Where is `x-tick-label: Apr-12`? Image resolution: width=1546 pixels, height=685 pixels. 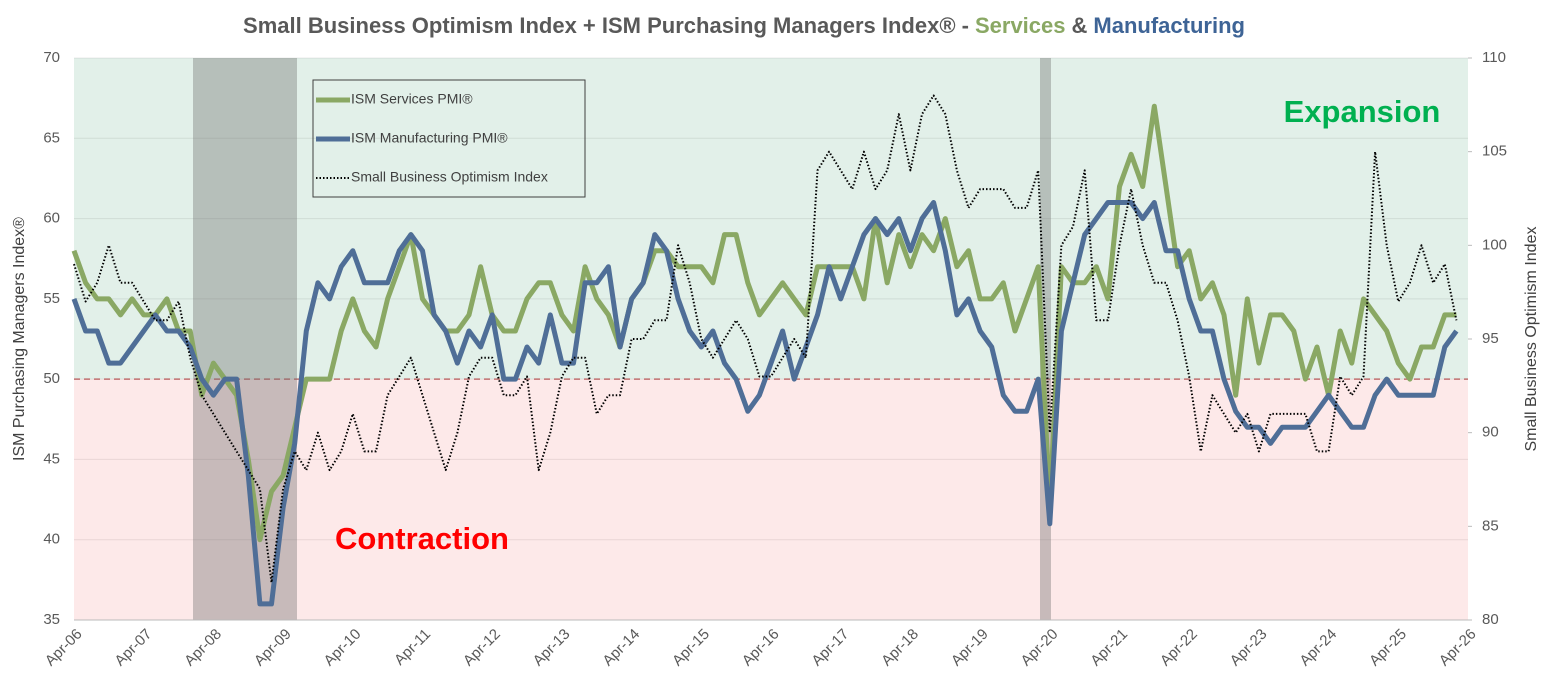 x-tick-label: Apr-12 is located at coordinates (482, 648).